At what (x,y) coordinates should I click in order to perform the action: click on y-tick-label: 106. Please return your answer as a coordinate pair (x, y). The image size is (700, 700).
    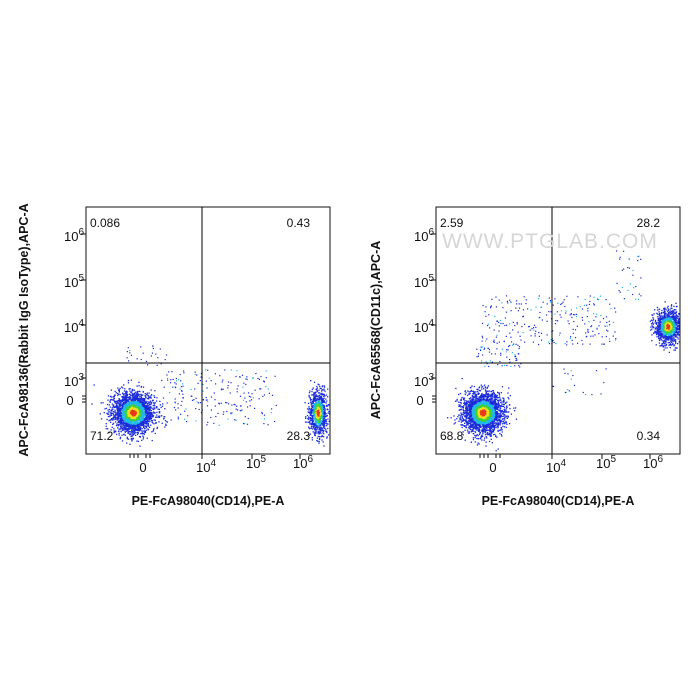
    Looking at the image, I should click on (74, 235).